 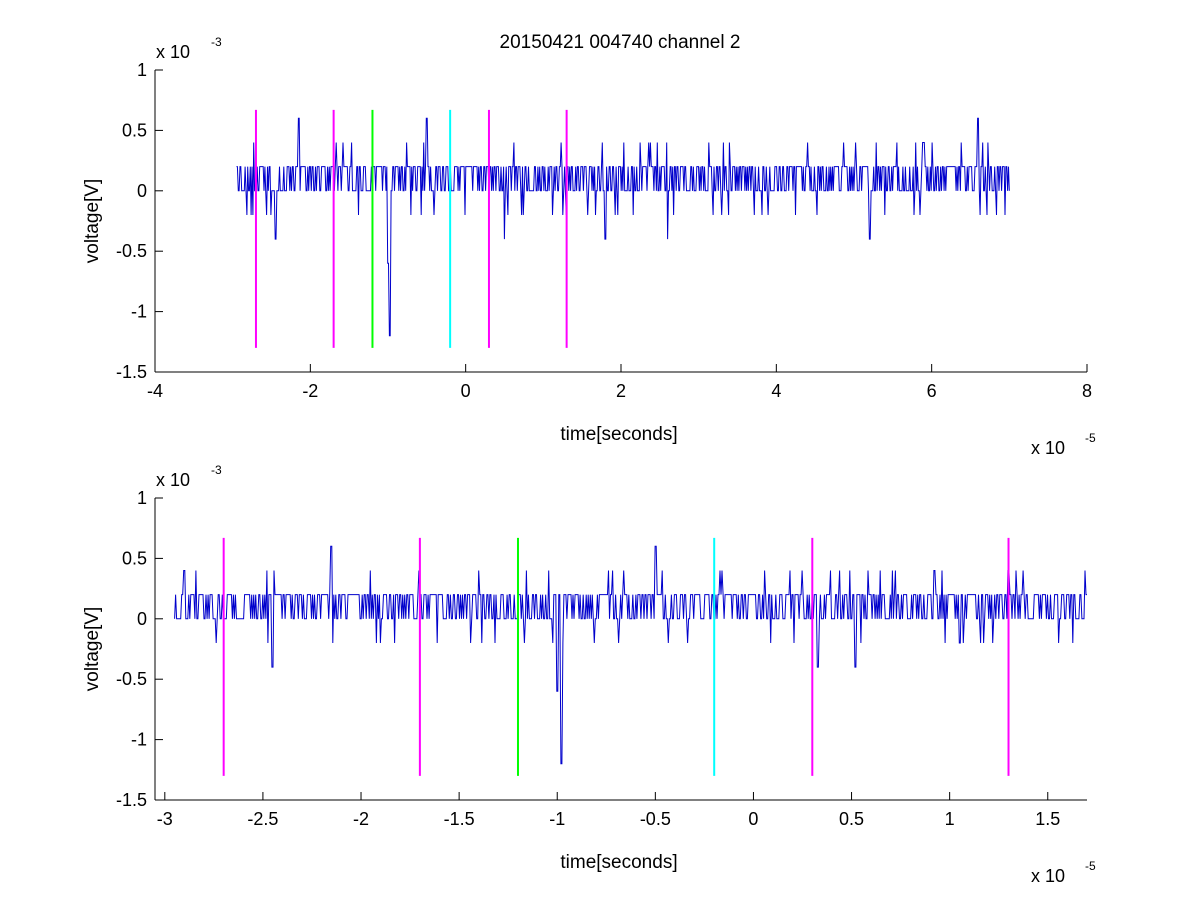 What do you see at coordinates (776, 391) in the screenshot?
I see `x-tick-label: 4` at bounding box center [776, 391].